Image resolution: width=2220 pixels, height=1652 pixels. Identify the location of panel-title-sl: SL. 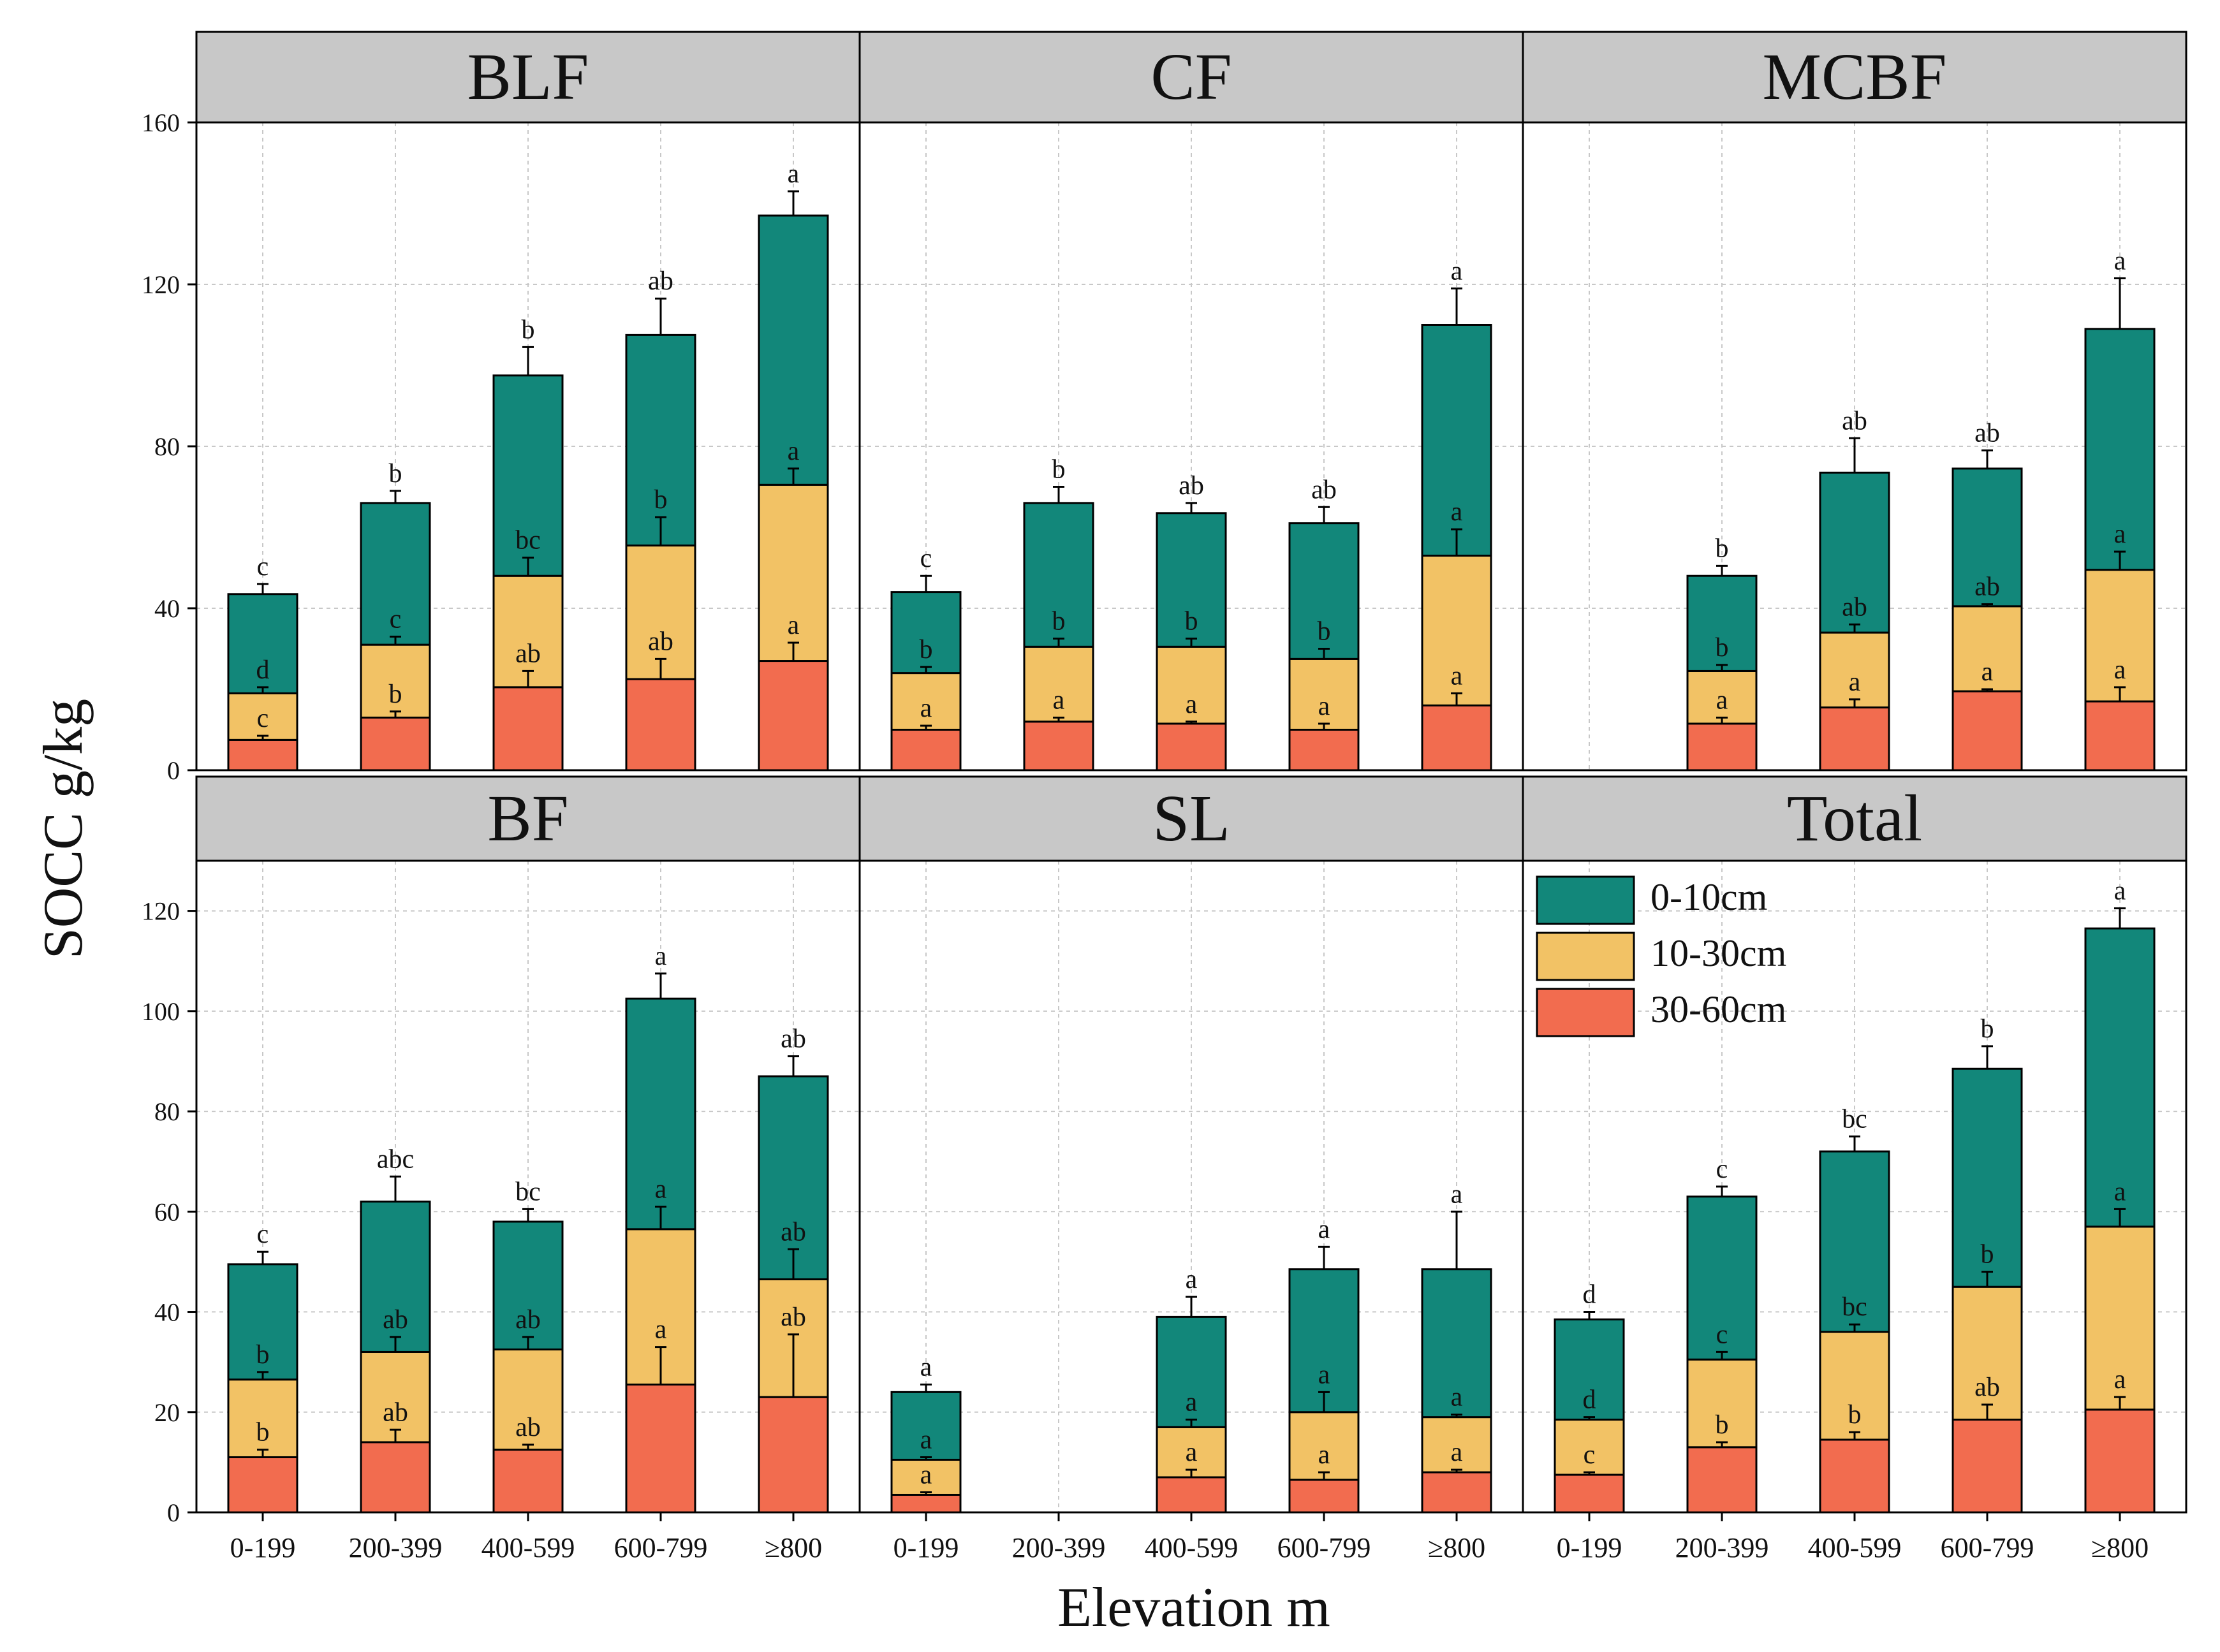
(1191, 819).